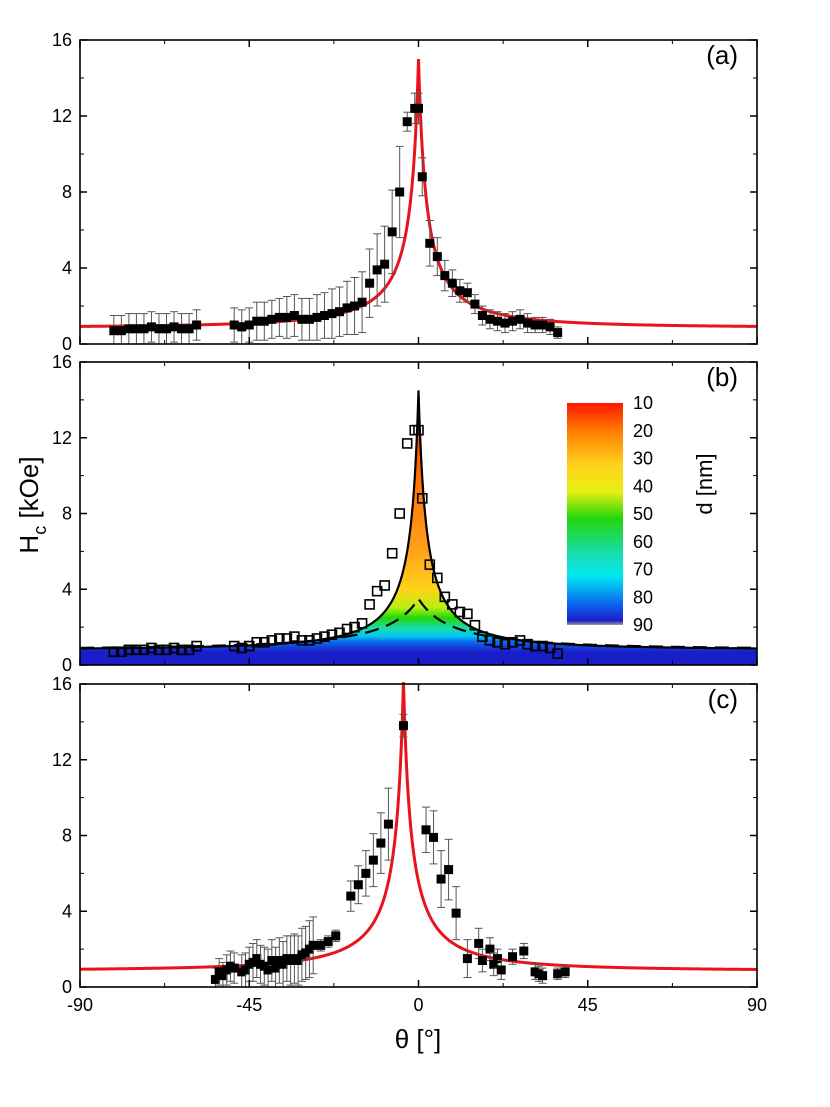 Image resolution: width=830 pixels, height=1107 pixels. What do you see at coordinates (643, 625) in the screenshot?
I see `colorbar-tick-label: 90` at bounding box center [643, 625].